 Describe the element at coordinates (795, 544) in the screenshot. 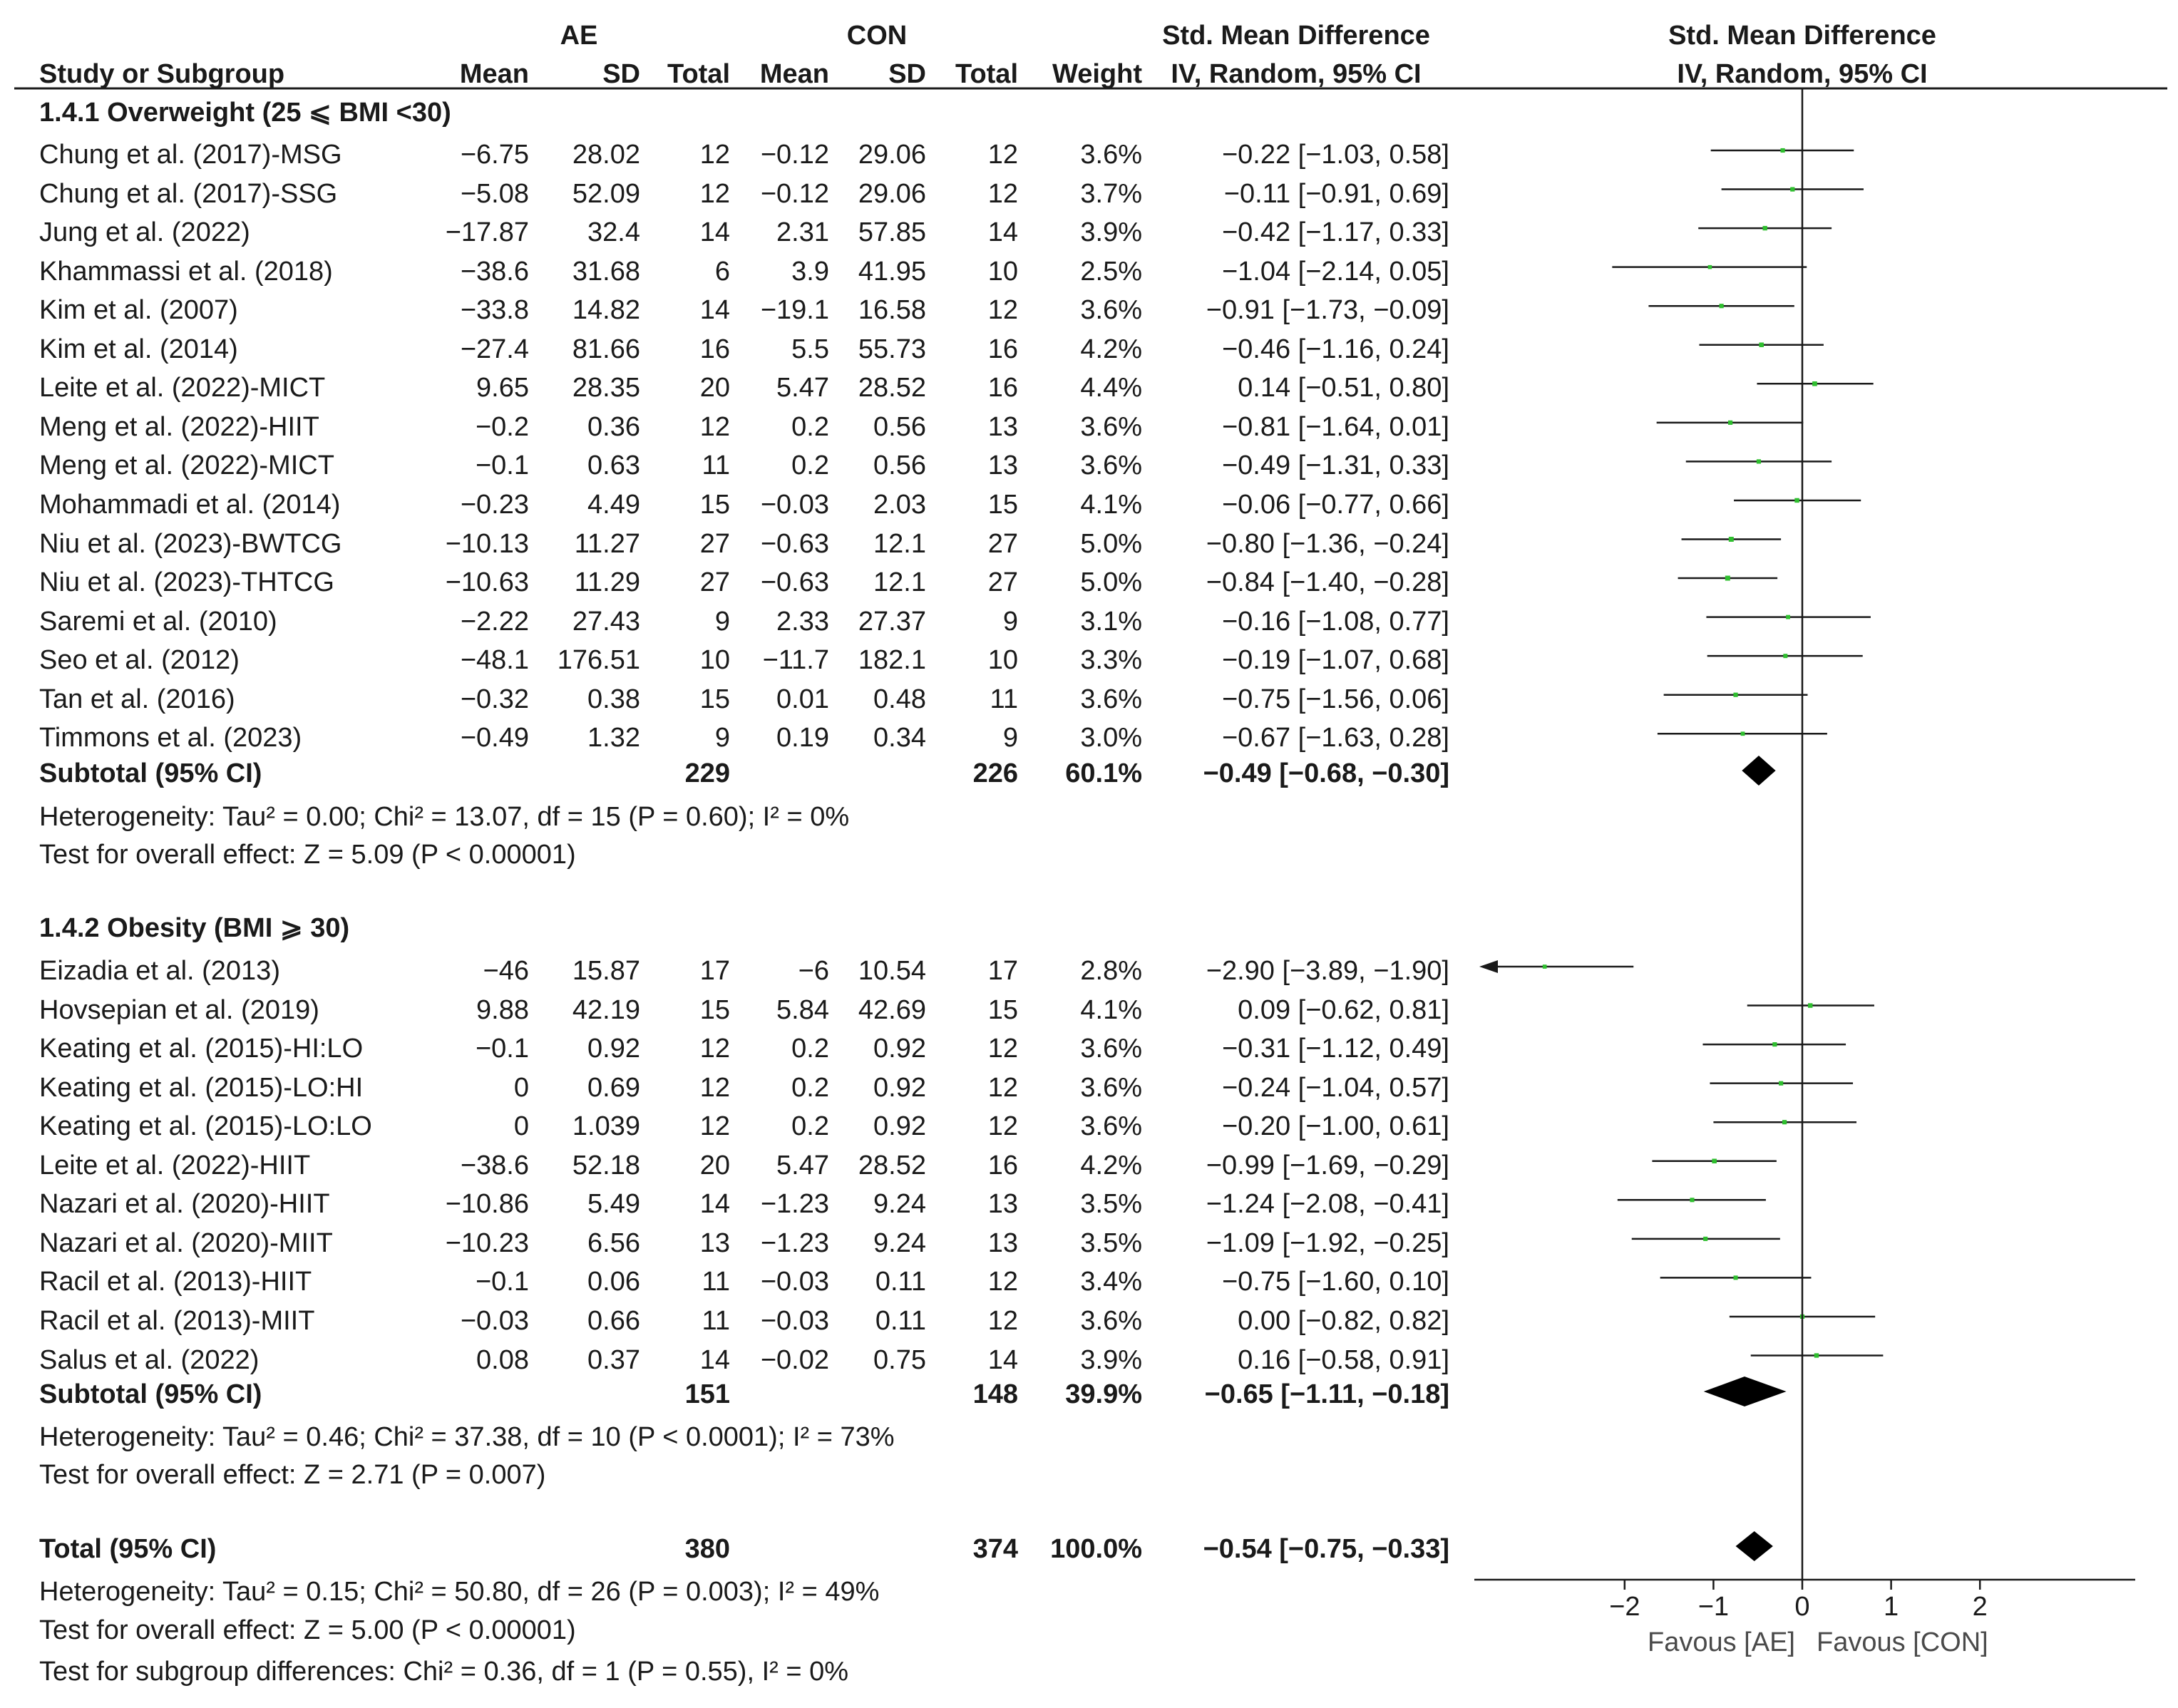

I see `con-mean: −0.63` at that location.